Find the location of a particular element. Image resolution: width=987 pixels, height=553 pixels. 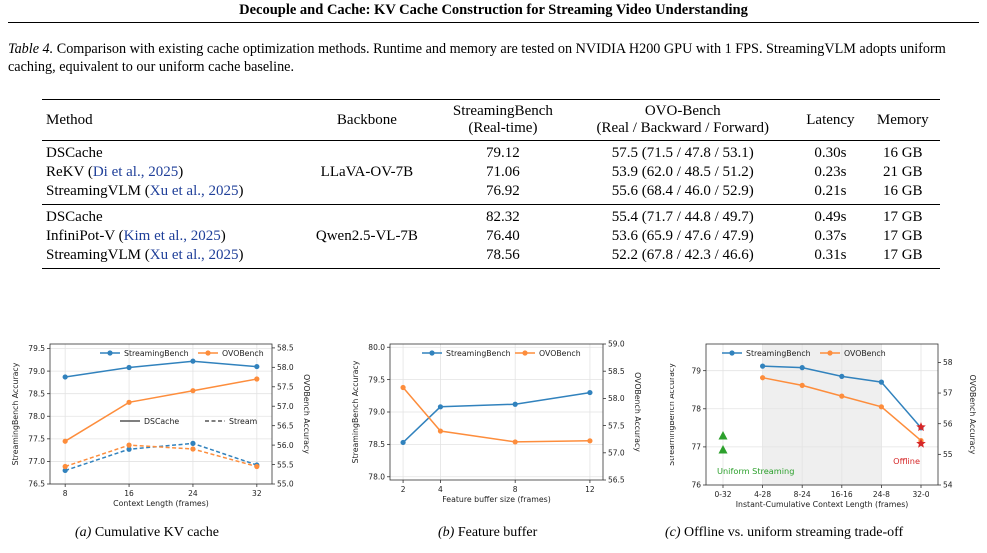

y-right-tick-label: 55.0 is located at coordinates (285, 484).